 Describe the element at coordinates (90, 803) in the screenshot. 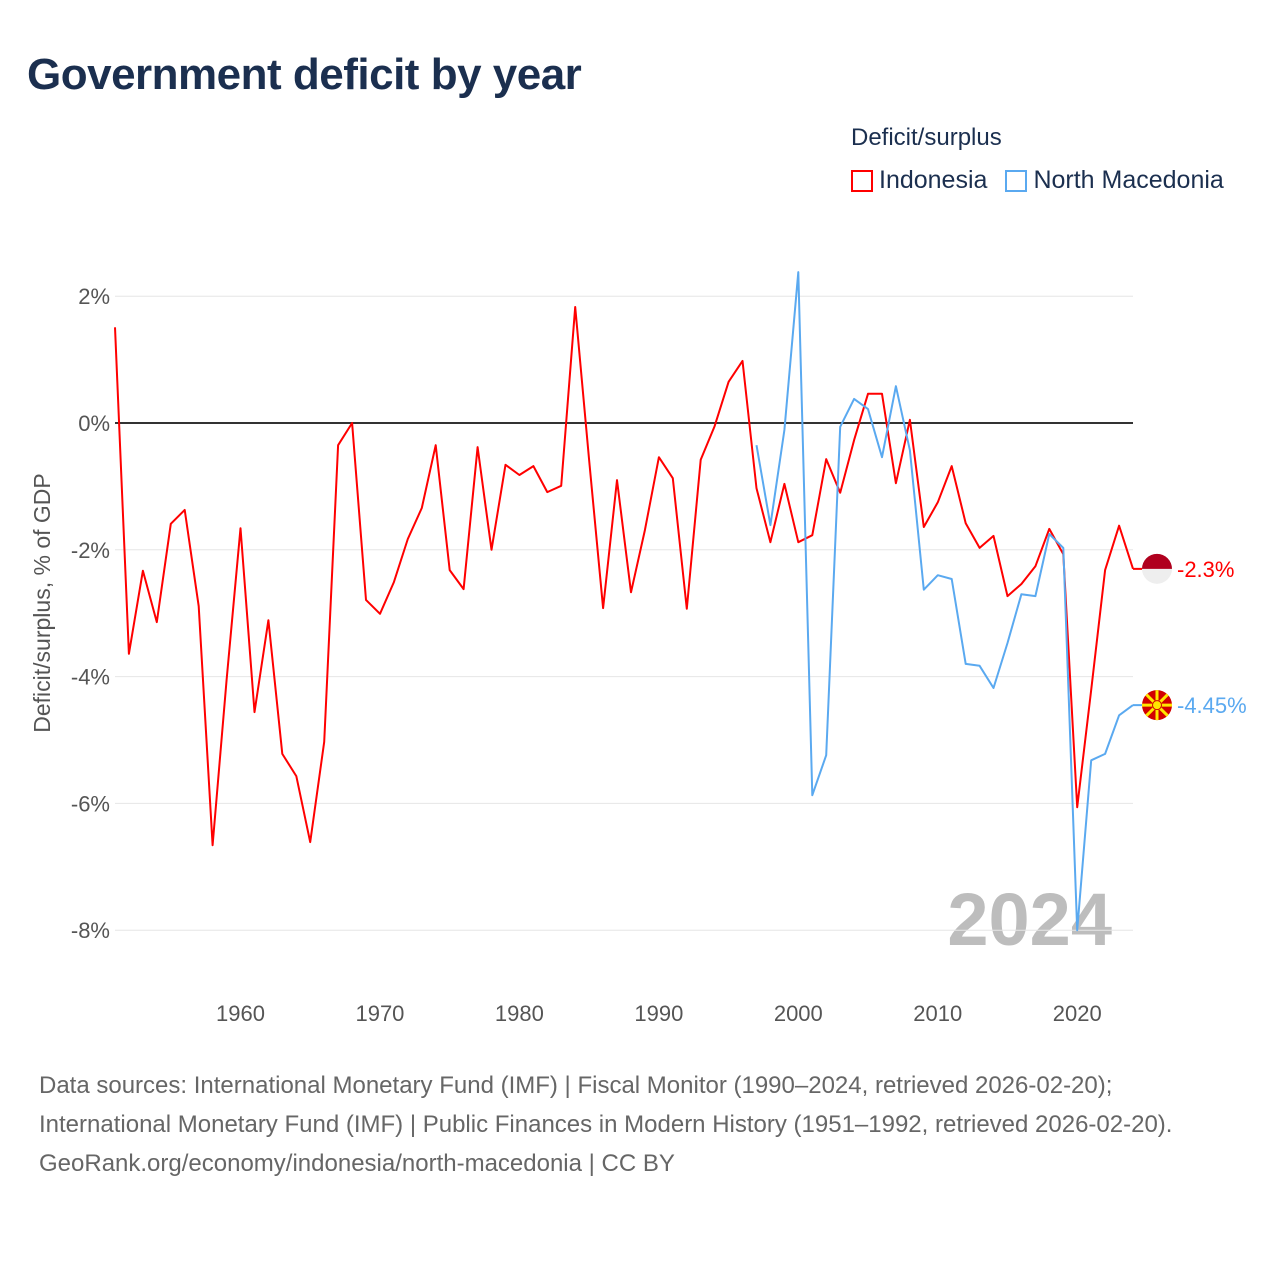

I see `y-tick-label: -6%` at that location.